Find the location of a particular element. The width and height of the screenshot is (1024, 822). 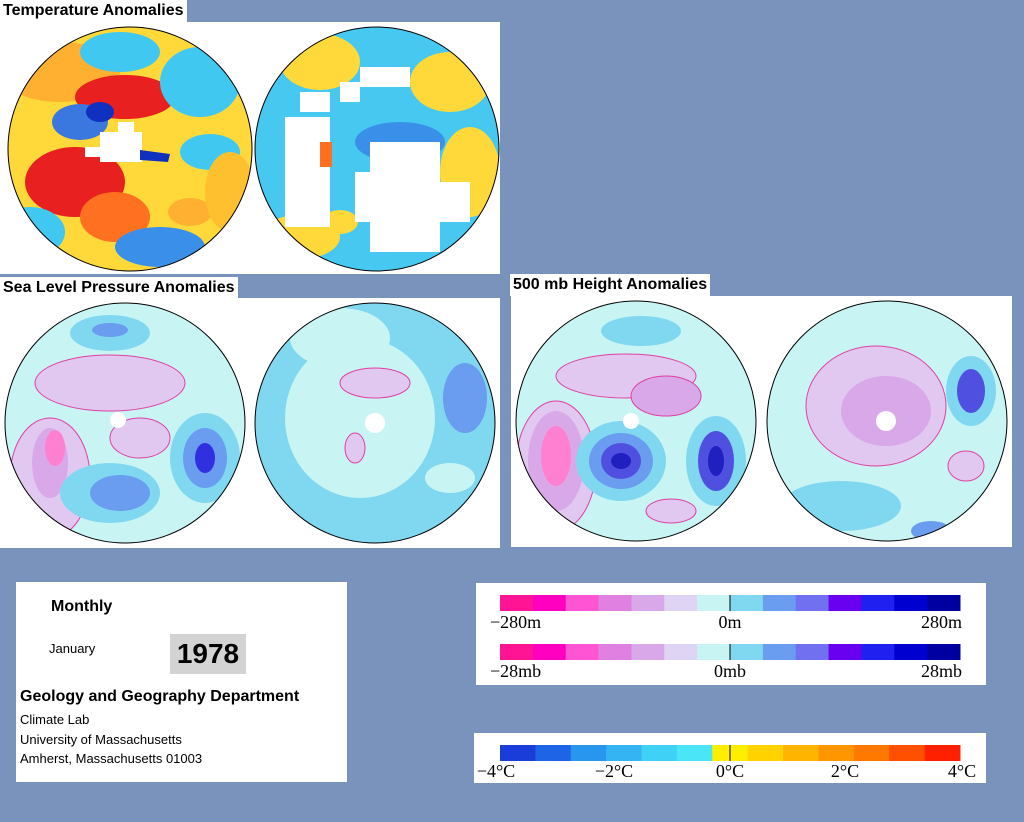

pressure-south-hemisphere-map is located at coordinates (375, 423).